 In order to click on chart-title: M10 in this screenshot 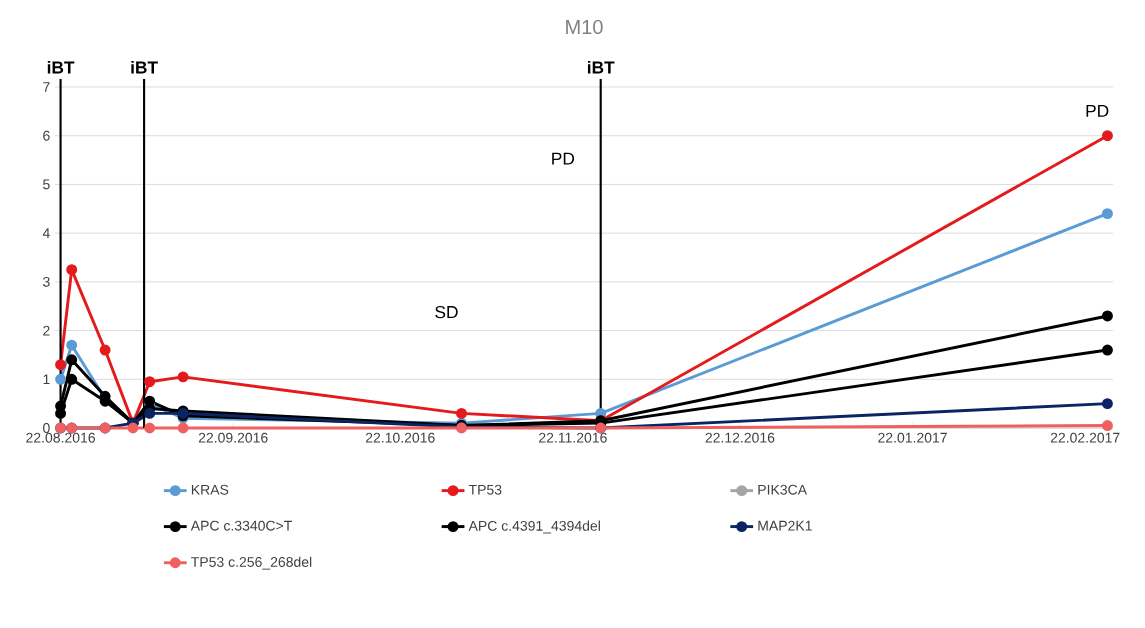, I will do `click(584, 27)`.